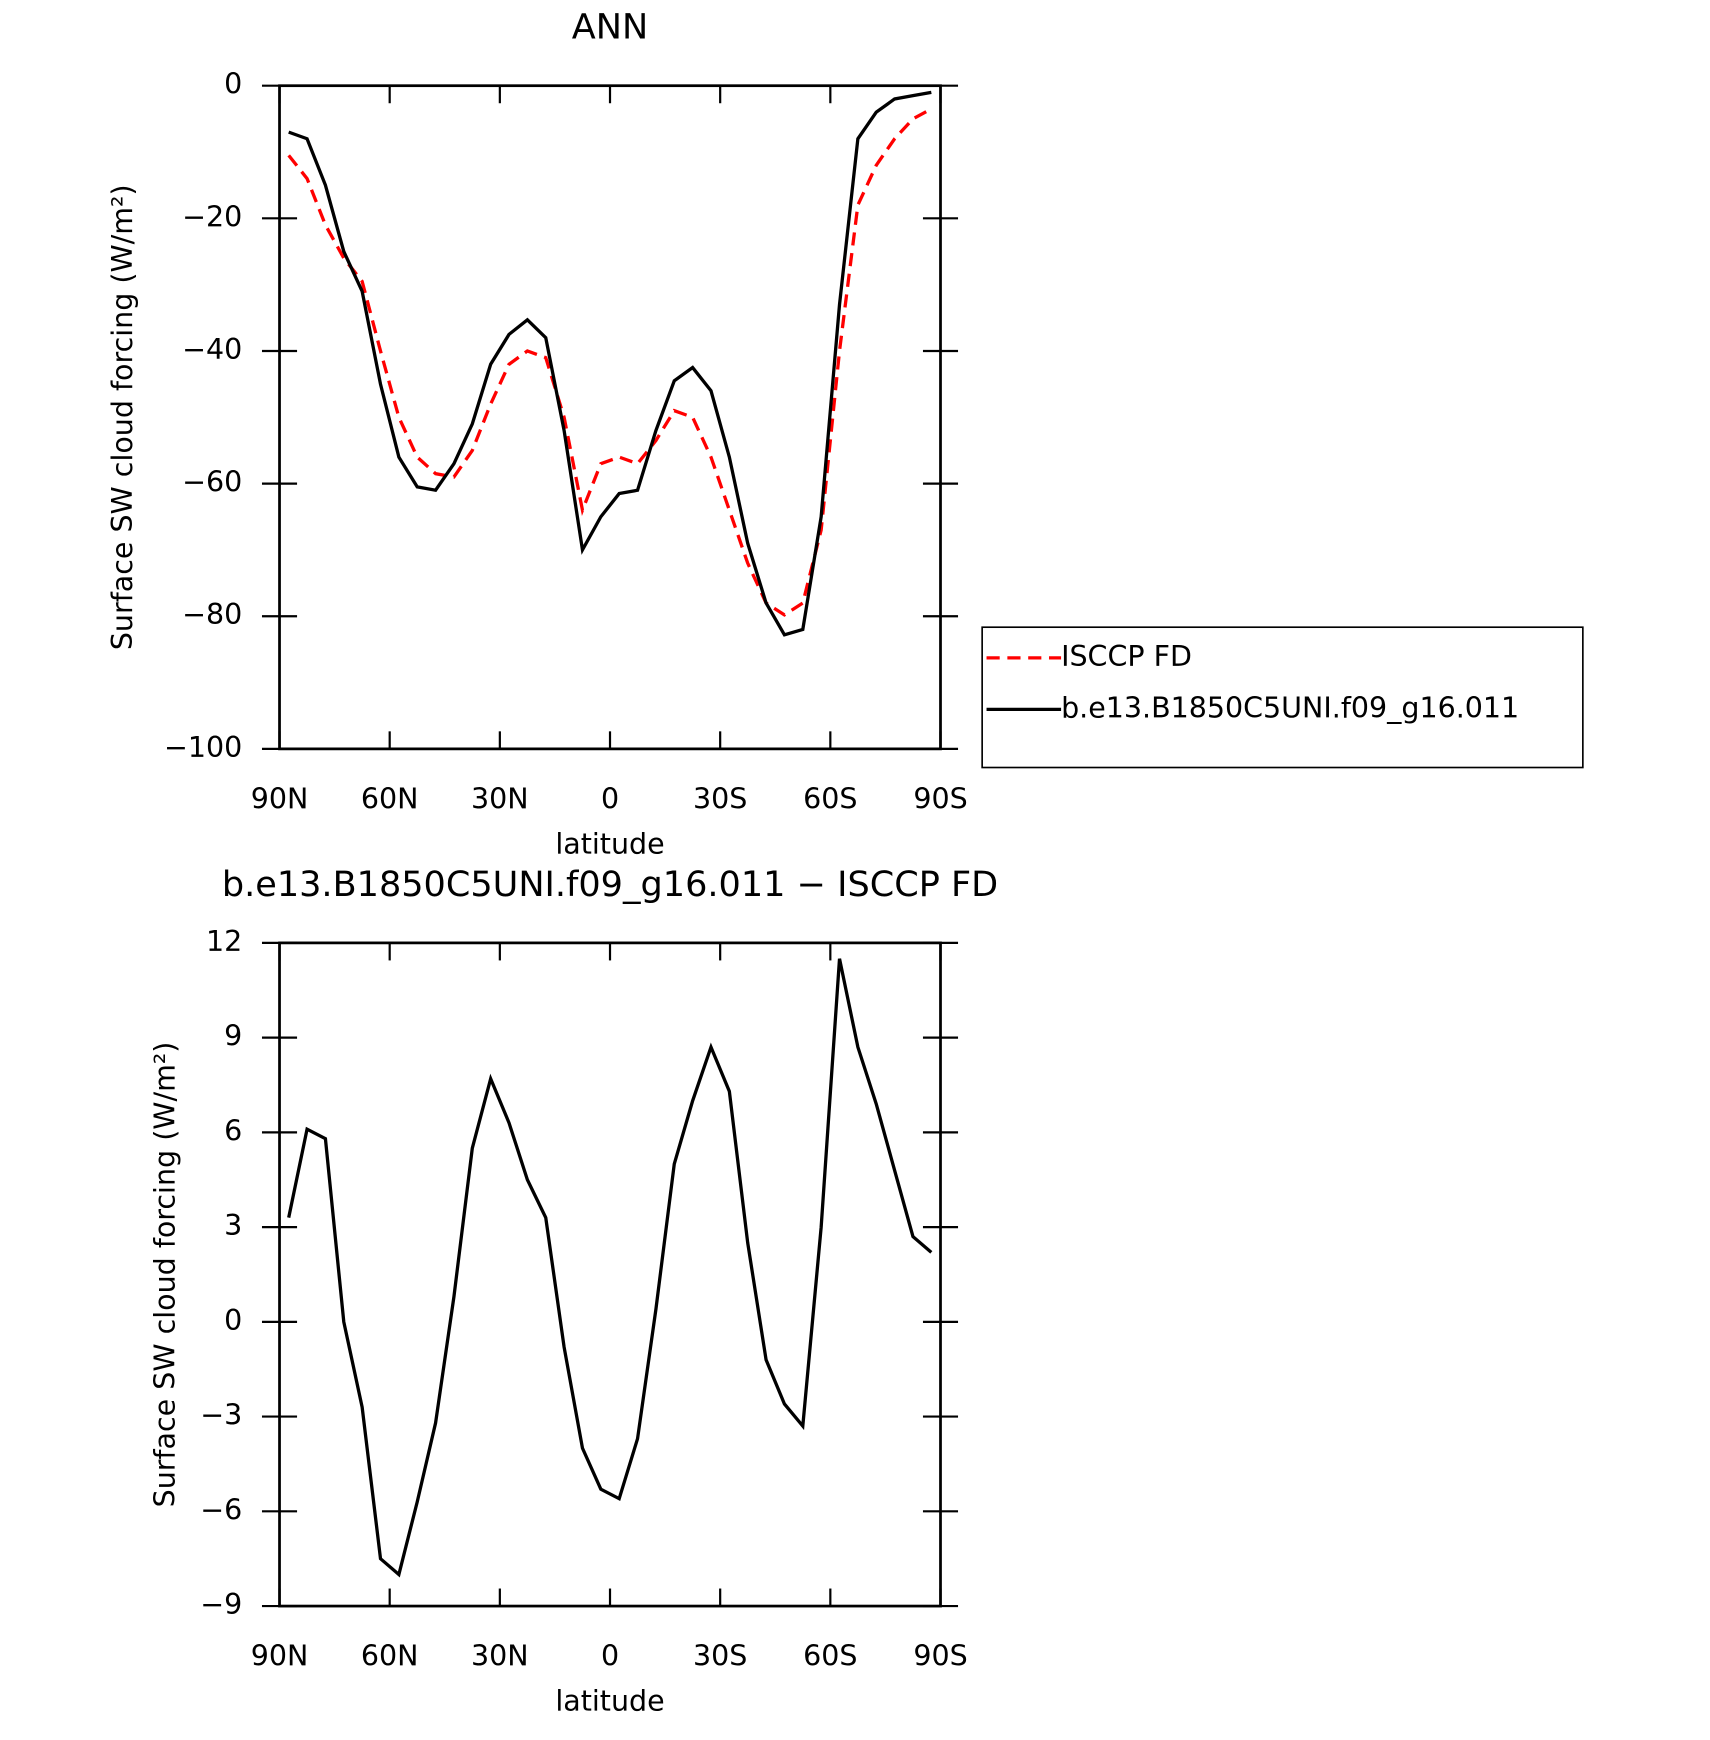 This screenshot has height=1740, width=1710. I want to click on chart-title: b.e13.B1850C5UNI.f09_g16.011 − ISCCP FD, so click(610, 884).